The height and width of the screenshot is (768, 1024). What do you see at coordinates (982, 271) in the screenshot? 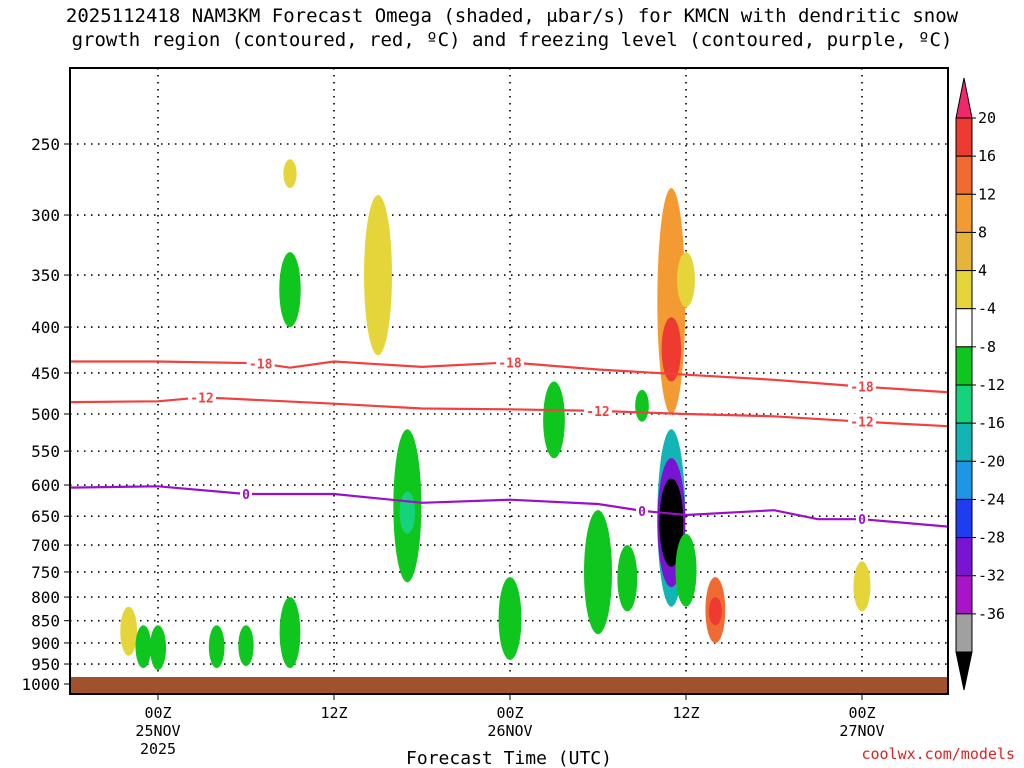
I see `colorbar-label: 4` at bounding box center [982, 271].